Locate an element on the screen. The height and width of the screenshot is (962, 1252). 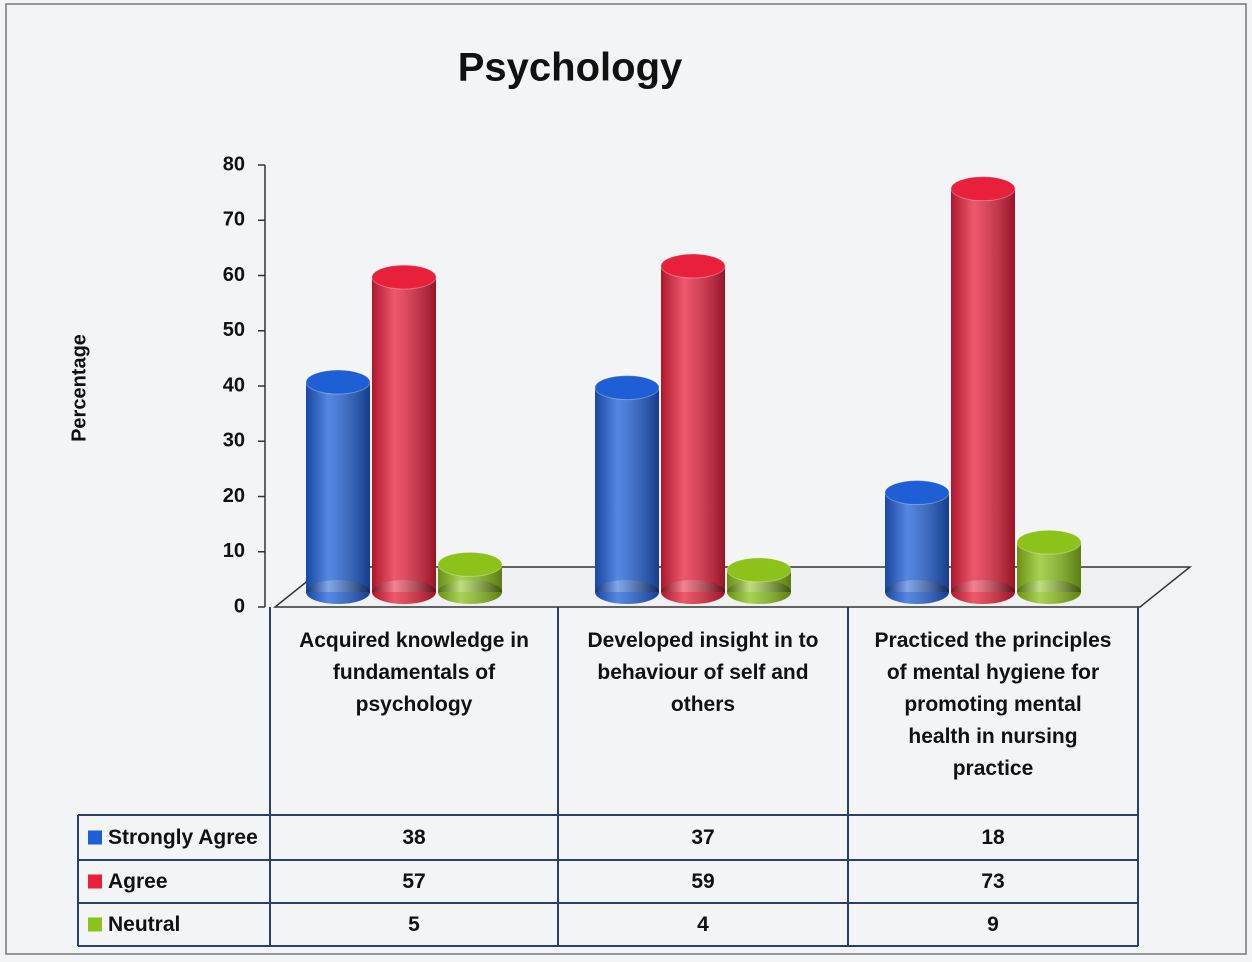
table-value: 4 is located at coordinates (703, 924).